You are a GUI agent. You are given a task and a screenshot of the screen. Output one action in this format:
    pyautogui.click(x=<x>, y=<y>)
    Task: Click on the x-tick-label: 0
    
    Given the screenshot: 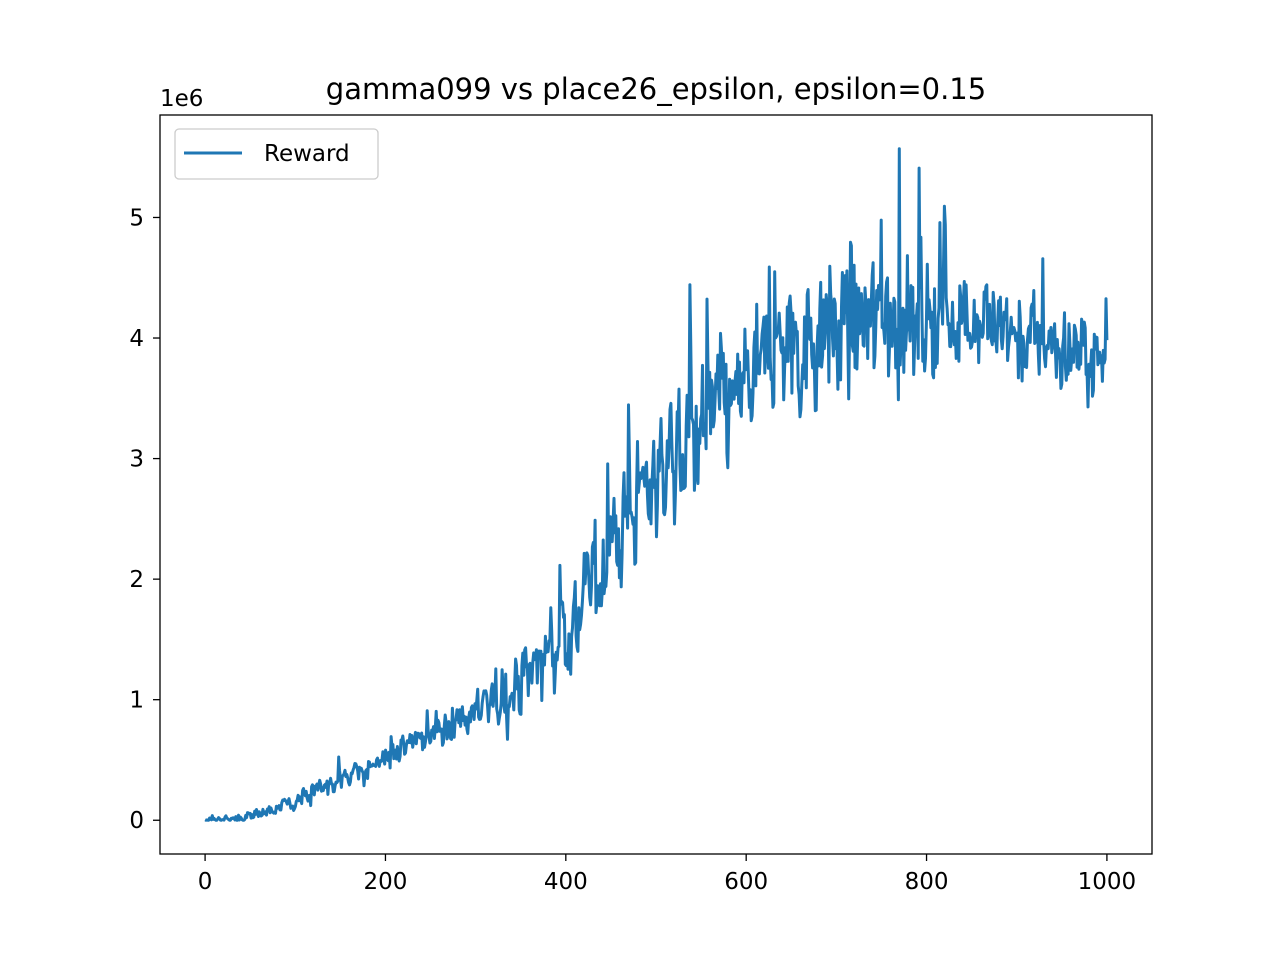 What is the action you would take?
    pyautogui.click(x=205, y=882)
    